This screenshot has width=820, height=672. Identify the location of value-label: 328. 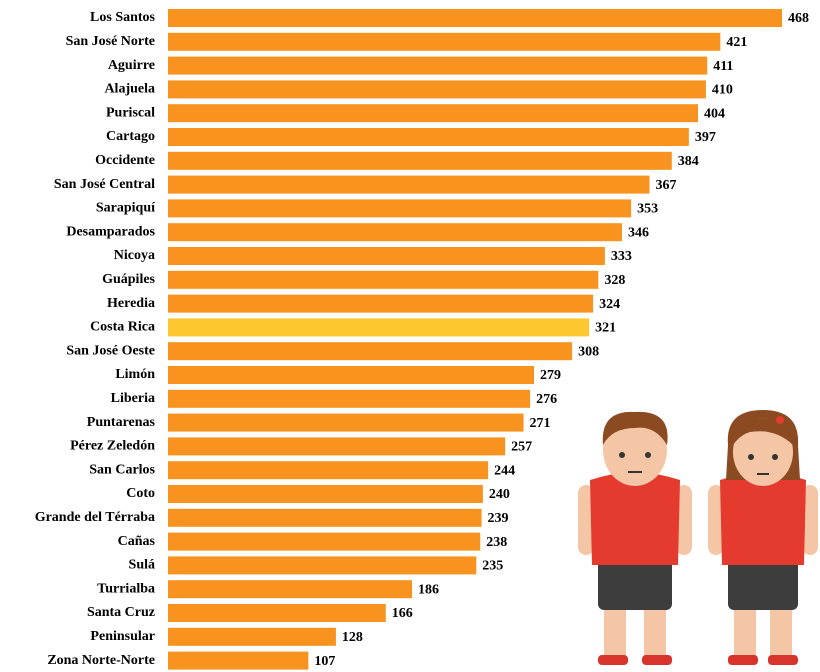
(614, 280).